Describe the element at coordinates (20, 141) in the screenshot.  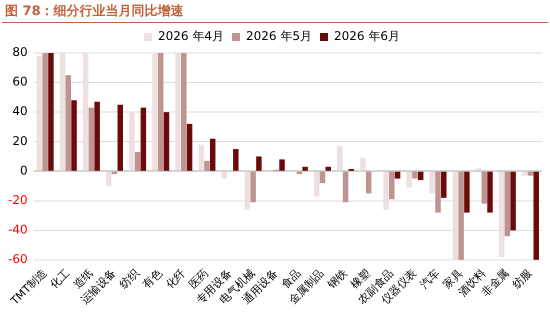
I see `y-tick-label: 20` at that location.